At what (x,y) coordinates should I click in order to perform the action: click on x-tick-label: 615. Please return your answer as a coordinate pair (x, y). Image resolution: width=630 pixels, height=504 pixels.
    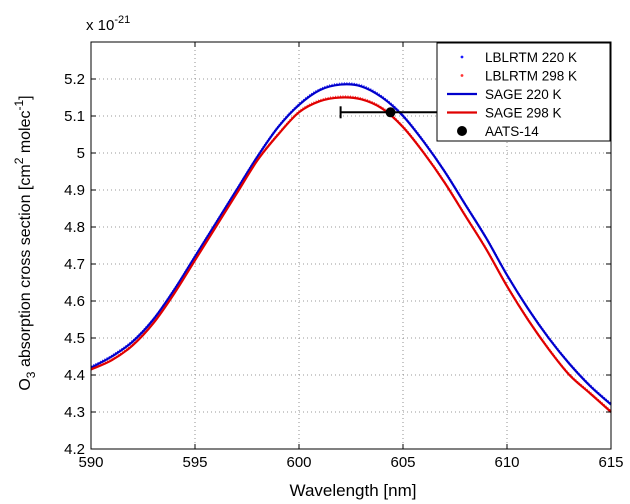
    Looking at the image, I should click on (610, 462).